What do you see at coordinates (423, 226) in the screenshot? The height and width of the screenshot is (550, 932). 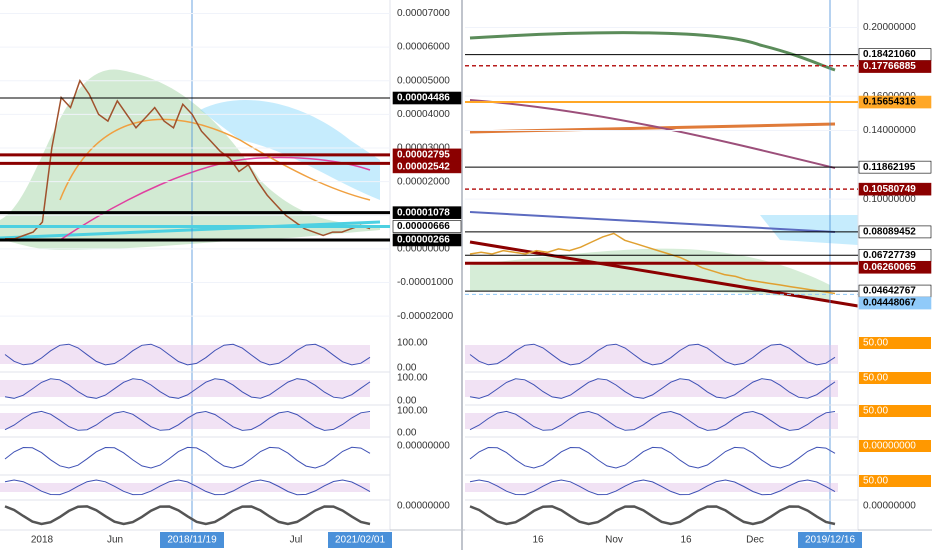 I see `level-label: 0.00000666` at bounding box center [423, 226].